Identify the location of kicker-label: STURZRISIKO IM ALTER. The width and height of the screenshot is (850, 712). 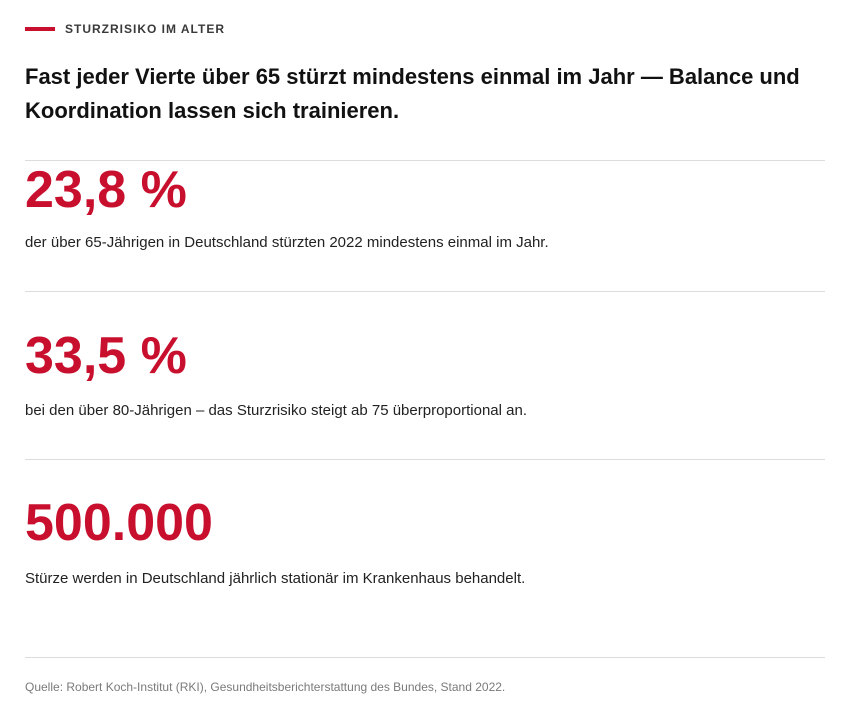
(145, 29).